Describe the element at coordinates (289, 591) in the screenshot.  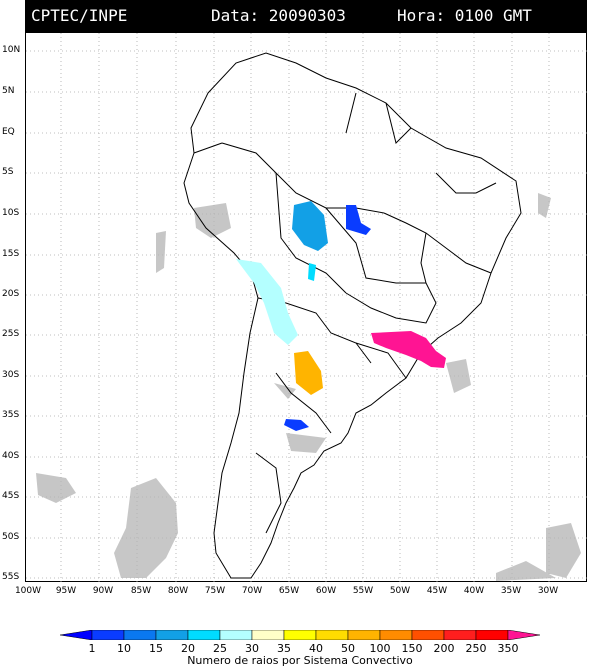
I see `lon-label: 65W` at that location.